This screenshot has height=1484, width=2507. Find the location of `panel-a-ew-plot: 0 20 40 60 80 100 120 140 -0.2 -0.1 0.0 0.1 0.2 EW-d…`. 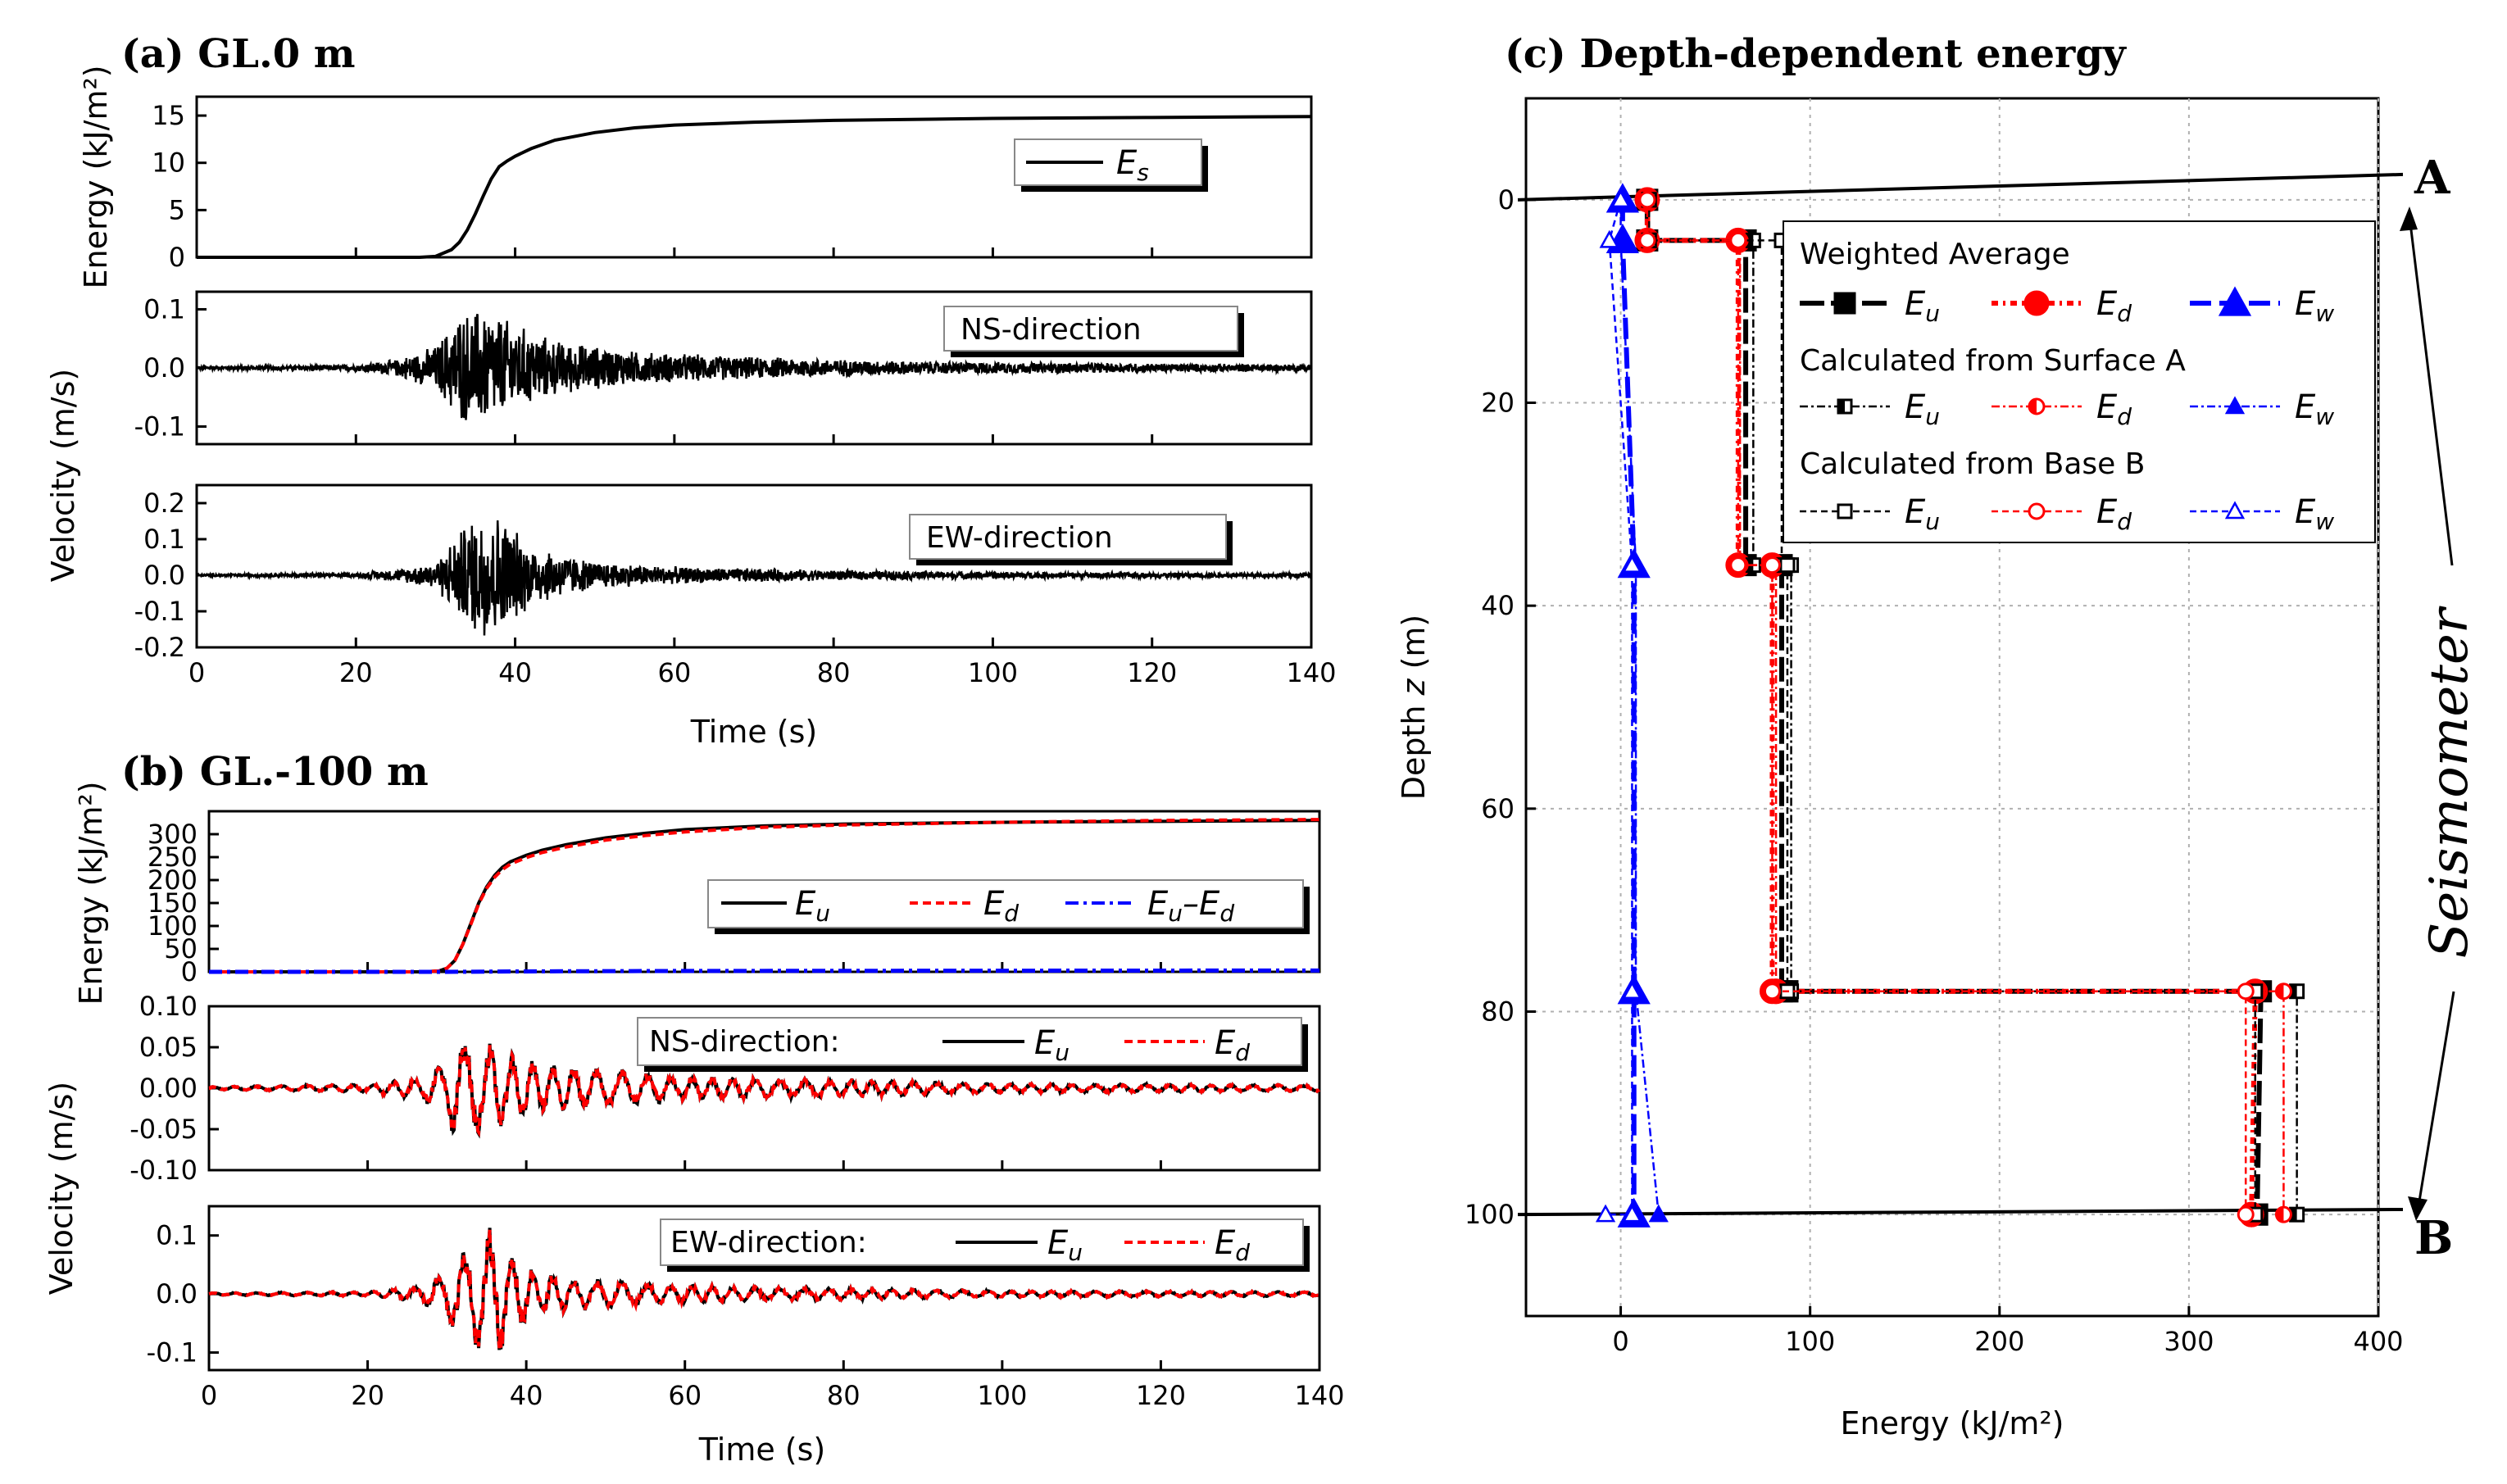

panel-a-ew-plot: 0 20 40 60 80 100 120 140 -0.2 -0.1 0.0 0.1 0.2 EW-d… is located at coordinates (735, 585).